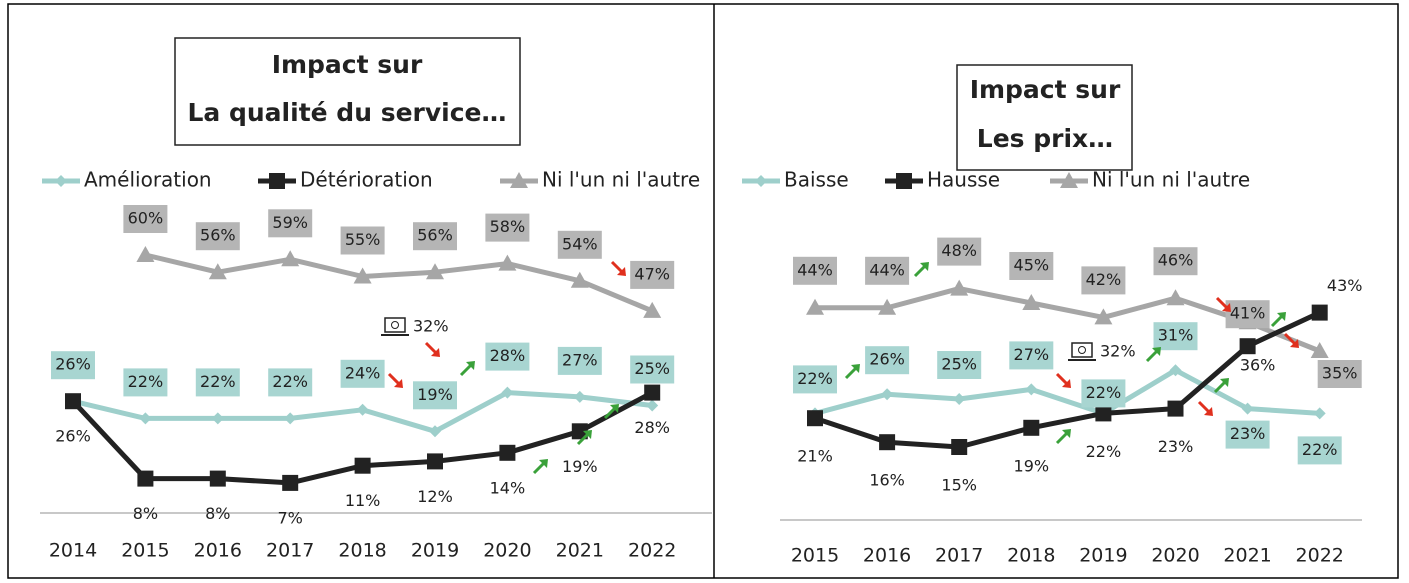 Image resolution: width=1409 pixels, height=583 pixels. I want to click on data-label: 15%, so click(959, 485).